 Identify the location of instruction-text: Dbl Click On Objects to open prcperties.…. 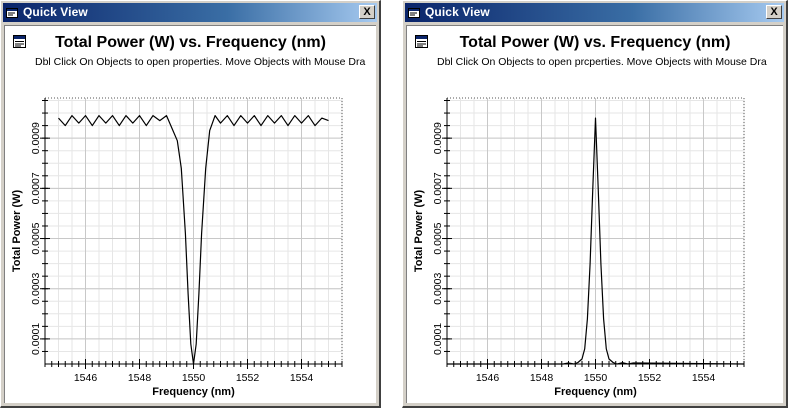
(602, 62).